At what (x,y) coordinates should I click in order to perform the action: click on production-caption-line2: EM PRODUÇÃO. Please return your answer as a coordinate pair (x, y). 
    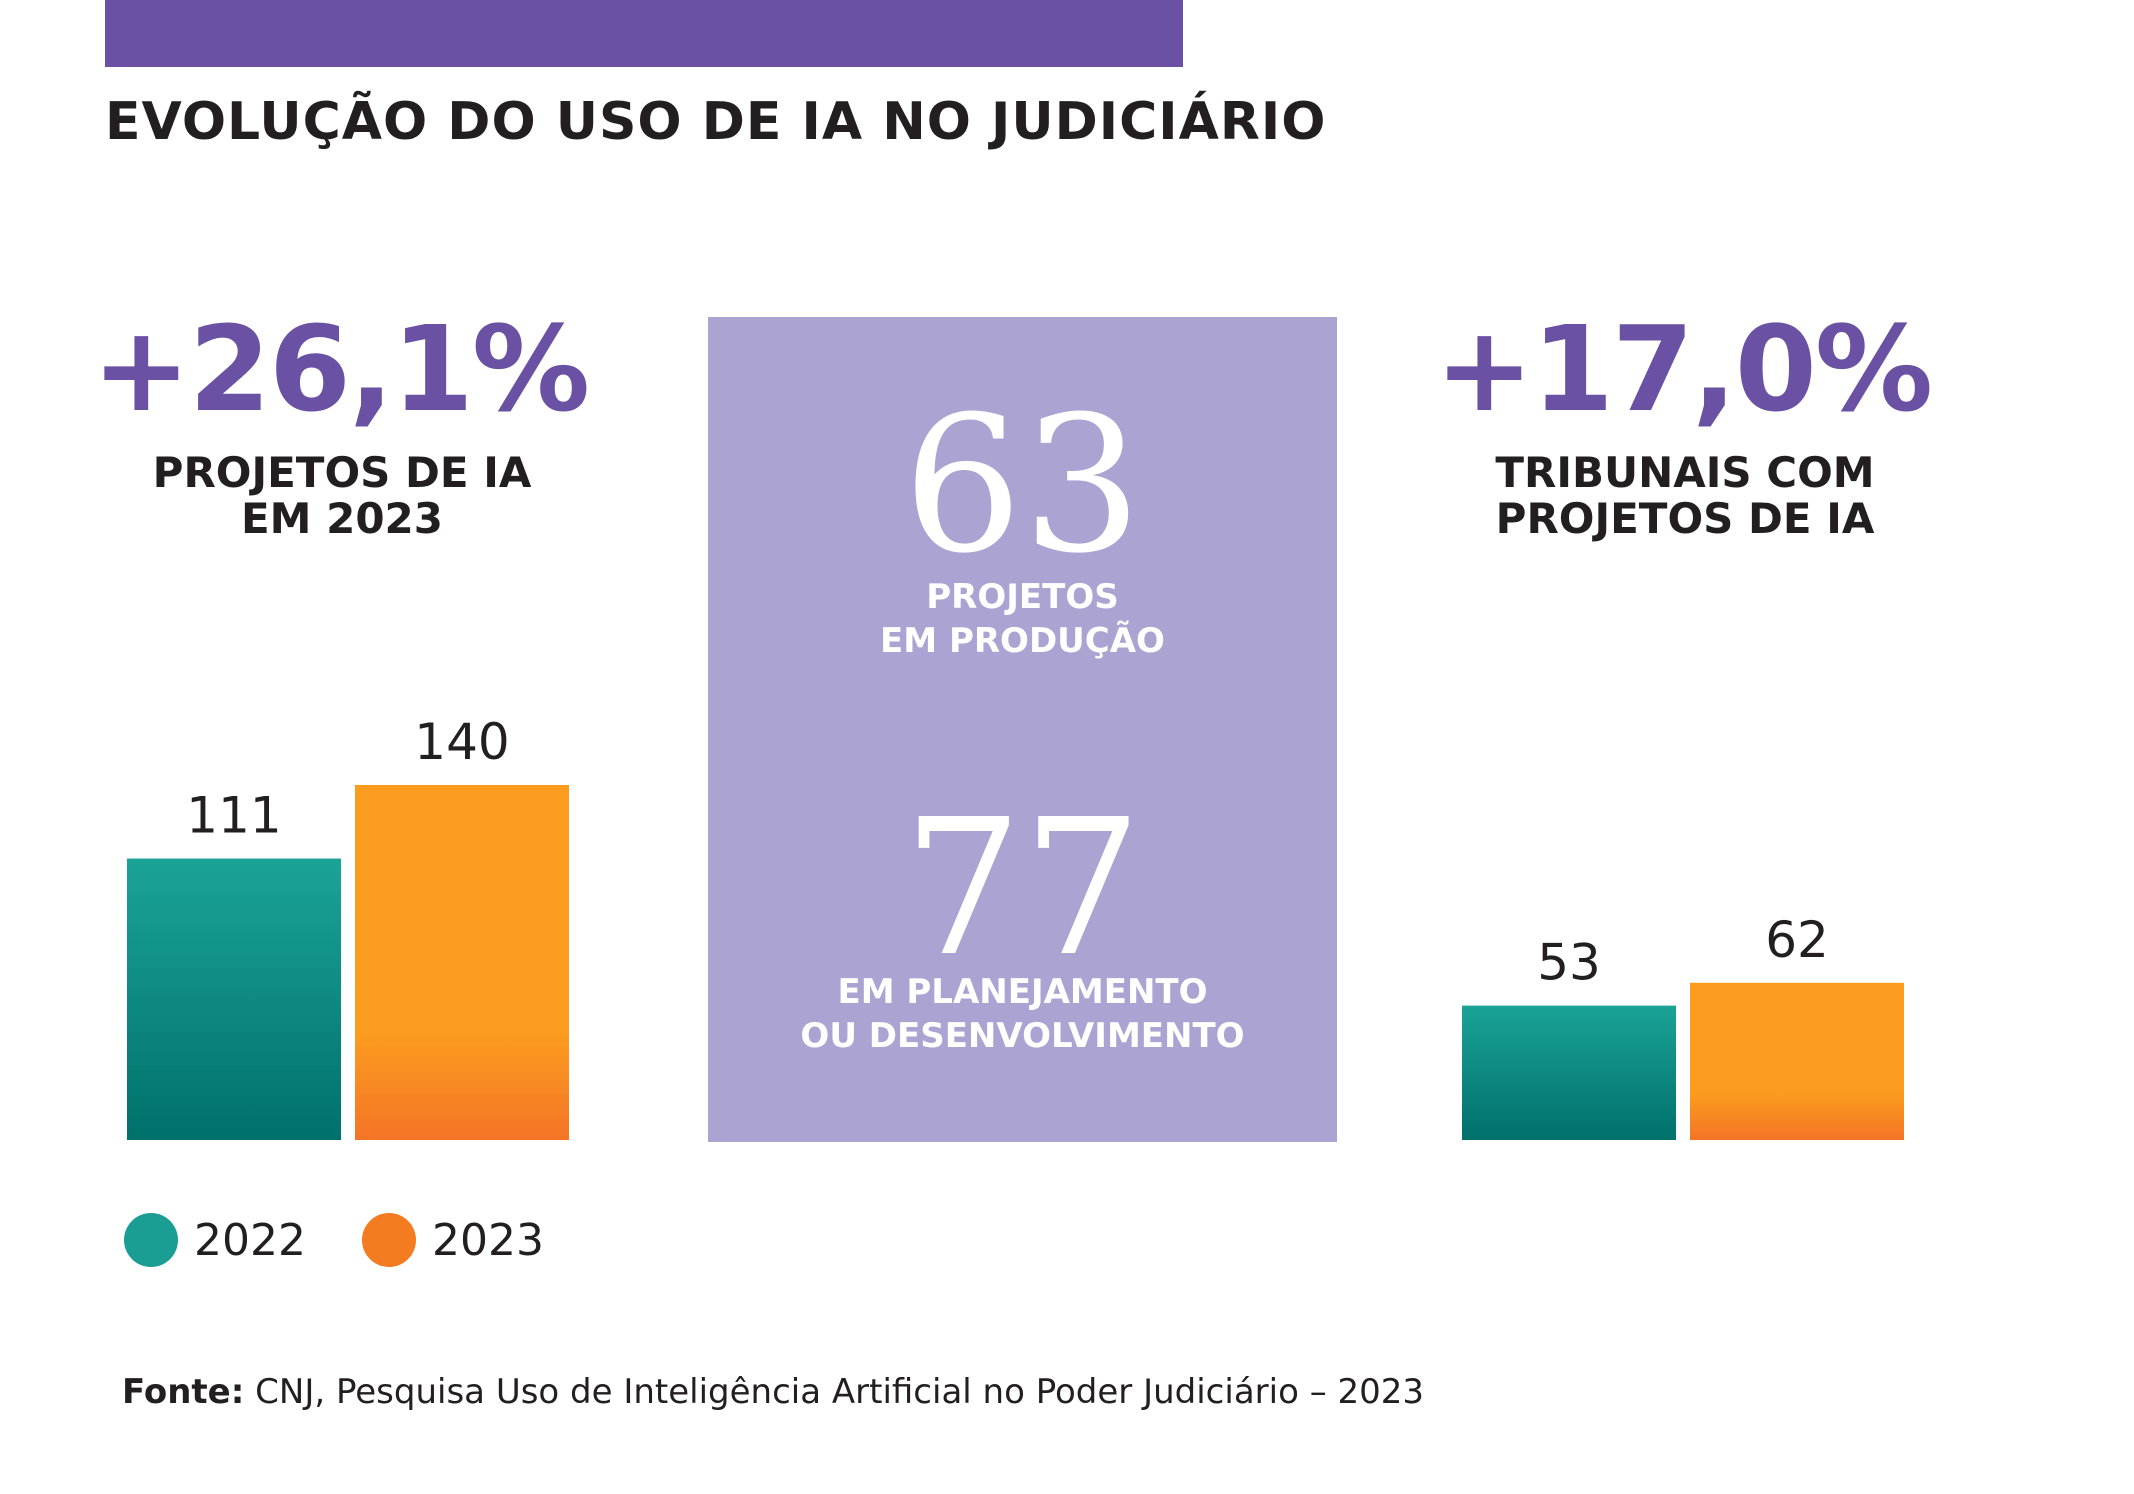
    Looking at the image, I should click on (1022, 641).